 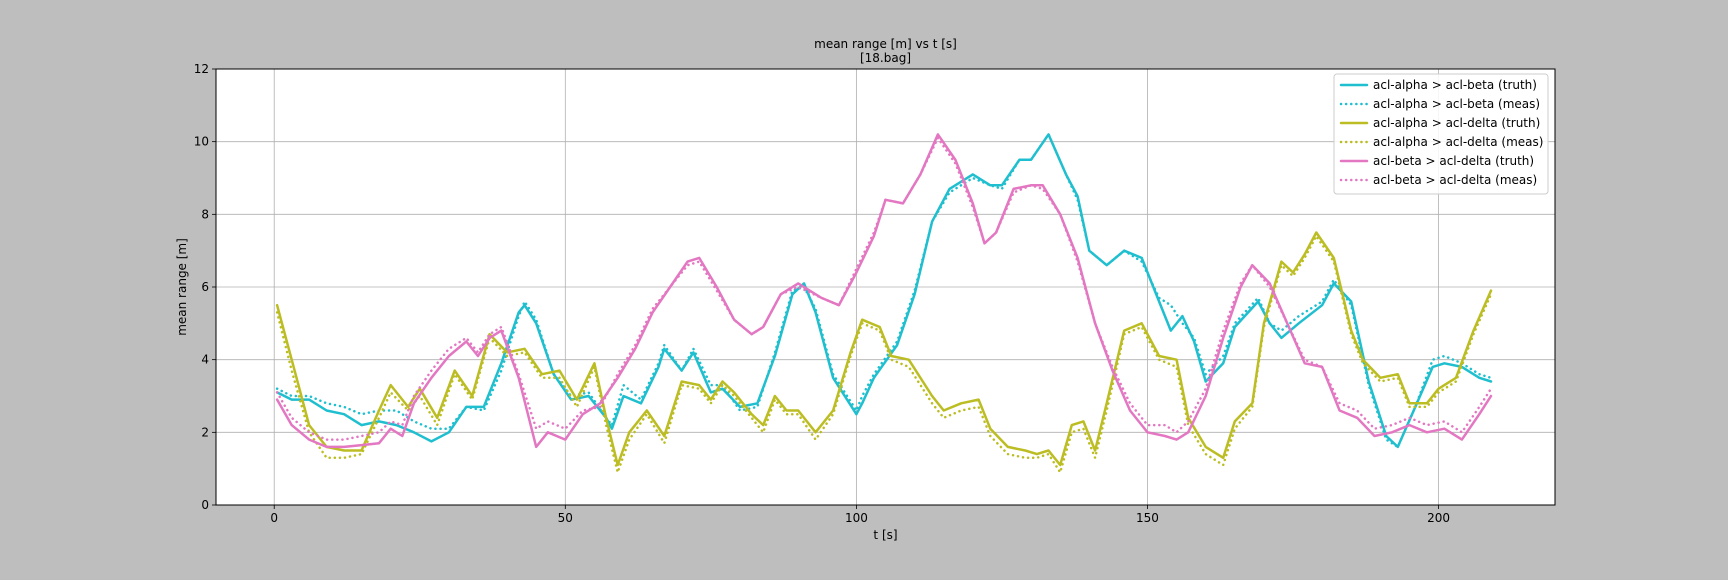 I want to click on legend-entry: acl-alpha > acl-beta (truth), so click(x=1455, y=85).